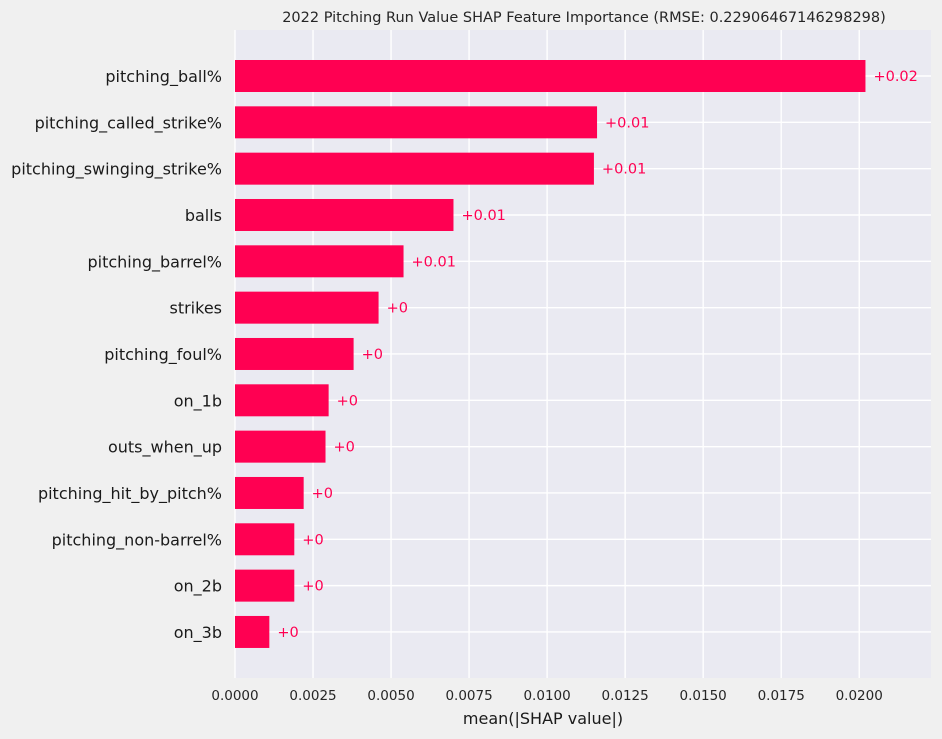 The width and height of the screenshot is (942, 739). Describe the element at coordinates (128, 123) in the screenshot. I see `y-tick-label: pitching_called_strike%` at that location.